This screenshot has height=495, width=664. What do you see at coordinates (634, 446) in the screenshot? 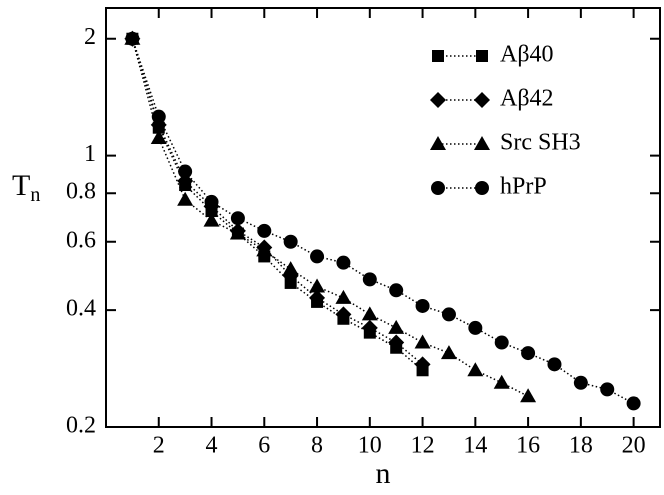
I see `x-tick-label: 20` at bounding box center [634, 446].